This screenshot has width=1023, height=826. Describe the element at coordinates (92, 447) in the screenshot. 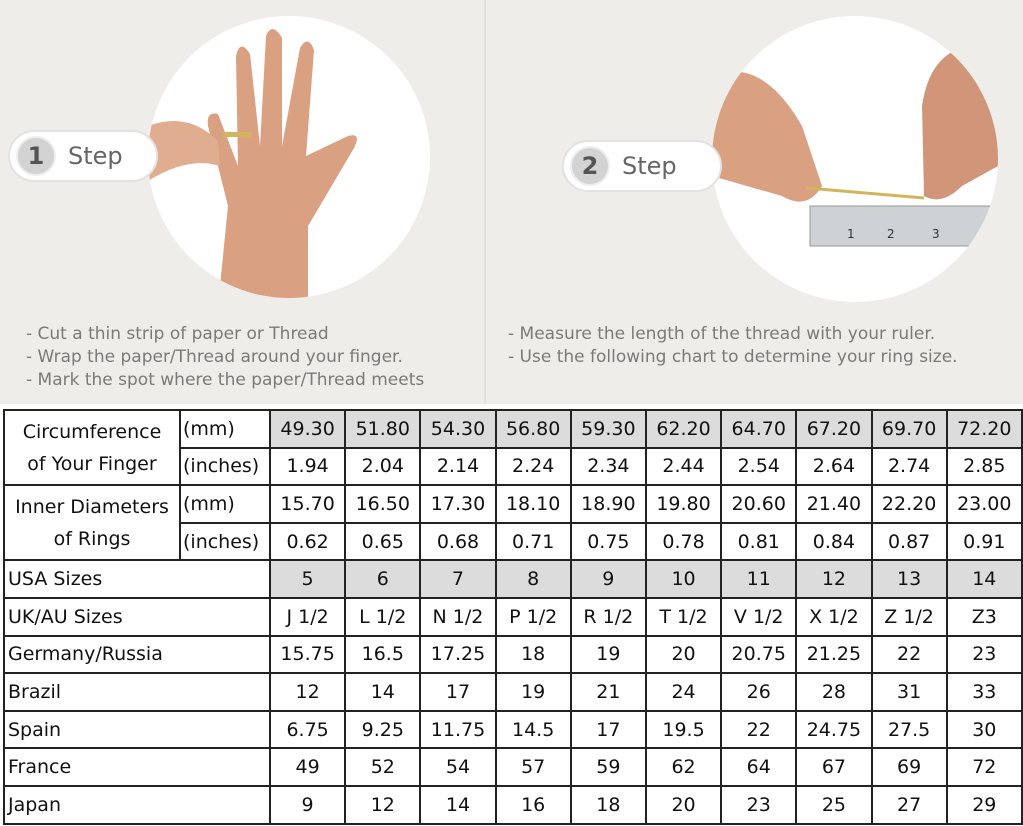

I see `circumference-label: Circumference of Your Finger` at that location.